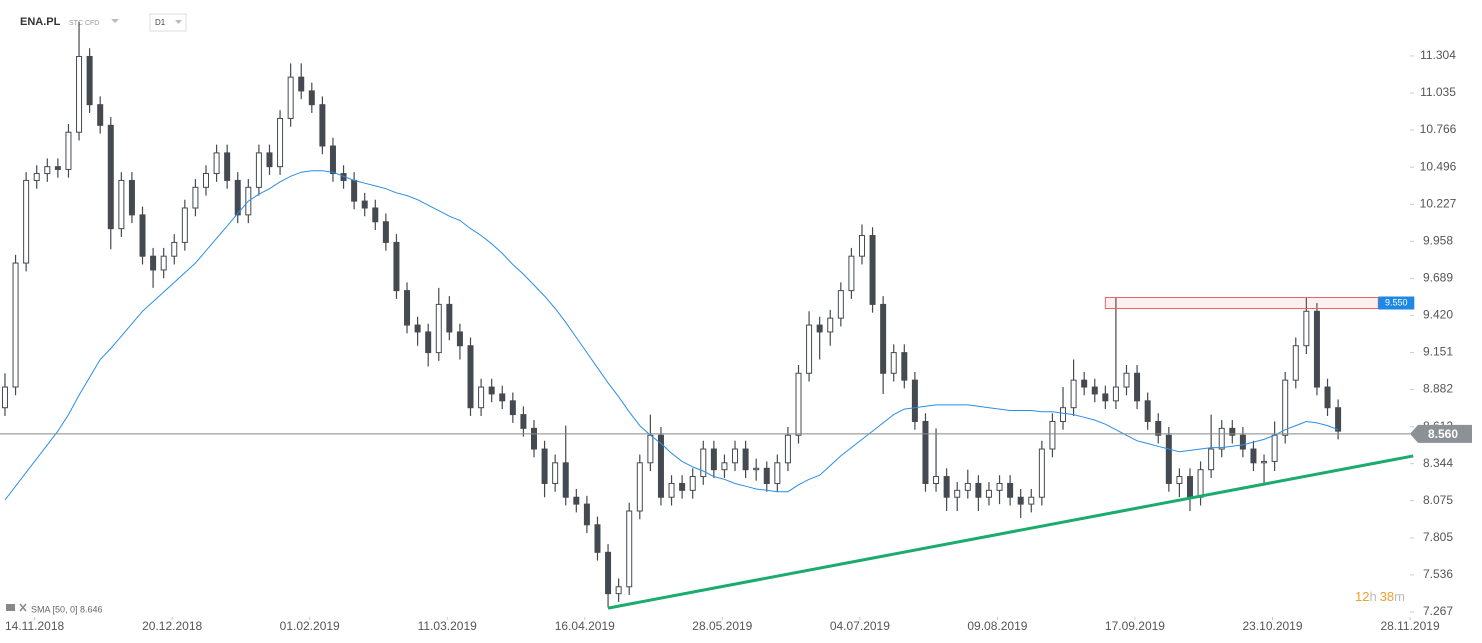 The width and height of the screenshot is (1482, 643). Describe the element at coordinates (23, 607) in the screenshot. I see `indicator-close` at that location.